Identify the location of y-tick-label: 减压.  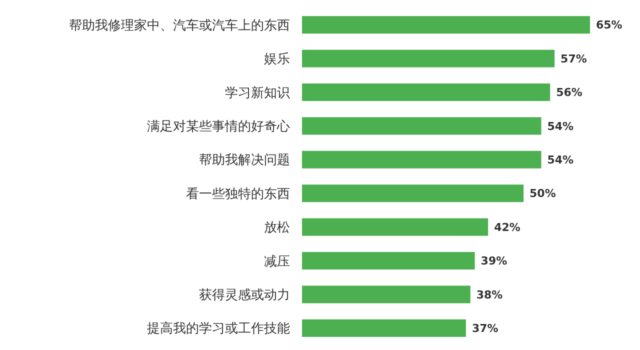
(277, 262).